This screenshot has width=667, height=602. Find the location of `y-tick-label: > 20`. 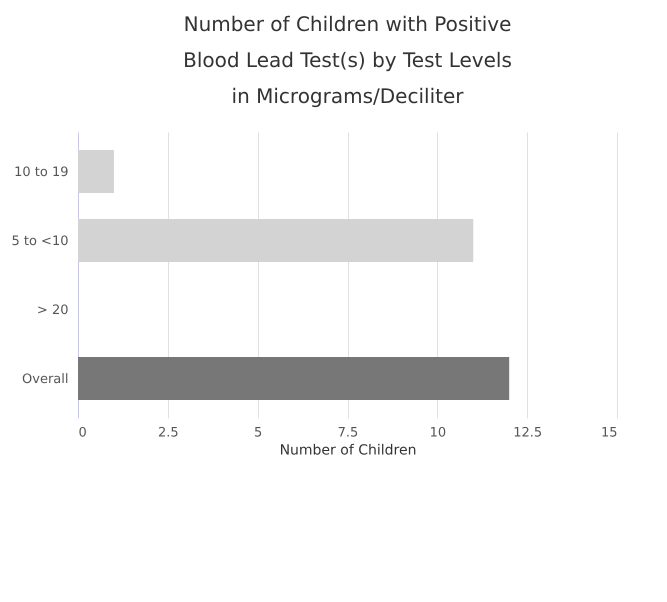

y-tick-label: > 20 is located at coordinates (52, 310).